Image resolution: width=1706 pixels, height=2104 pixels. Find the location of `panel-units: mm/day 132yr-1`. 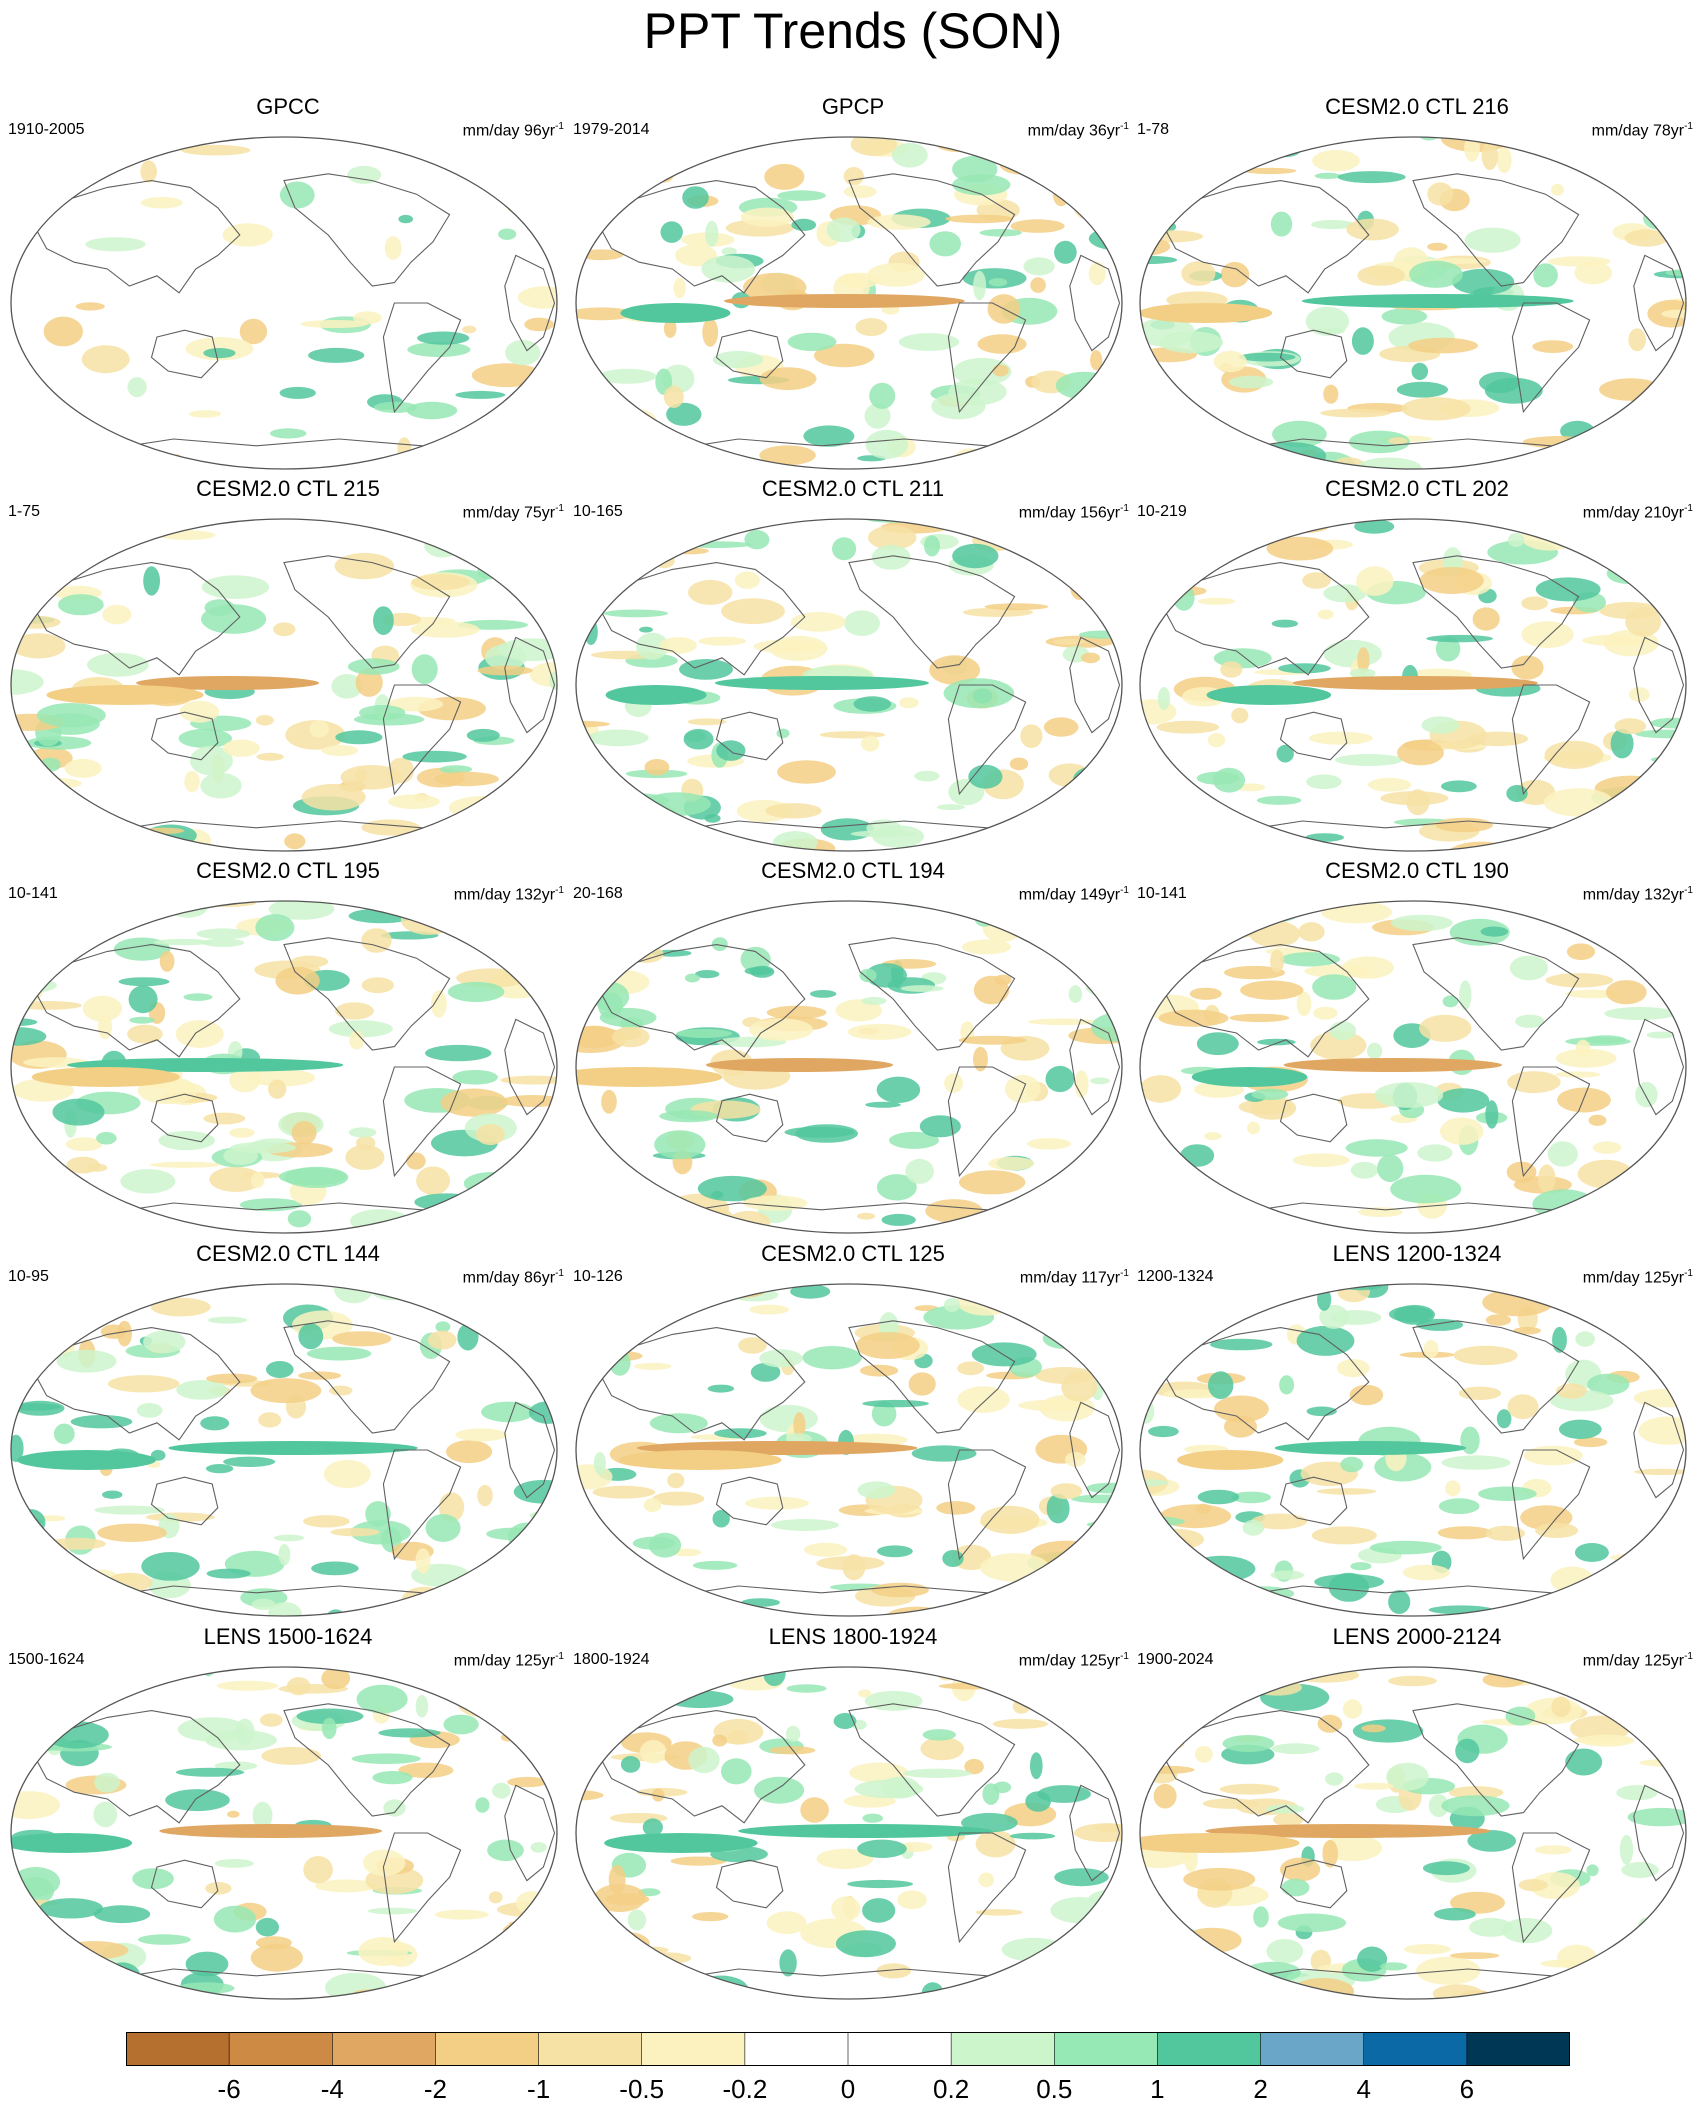

panel-units: mm/day 132yr-1 is located at coordinates (1638, 893).